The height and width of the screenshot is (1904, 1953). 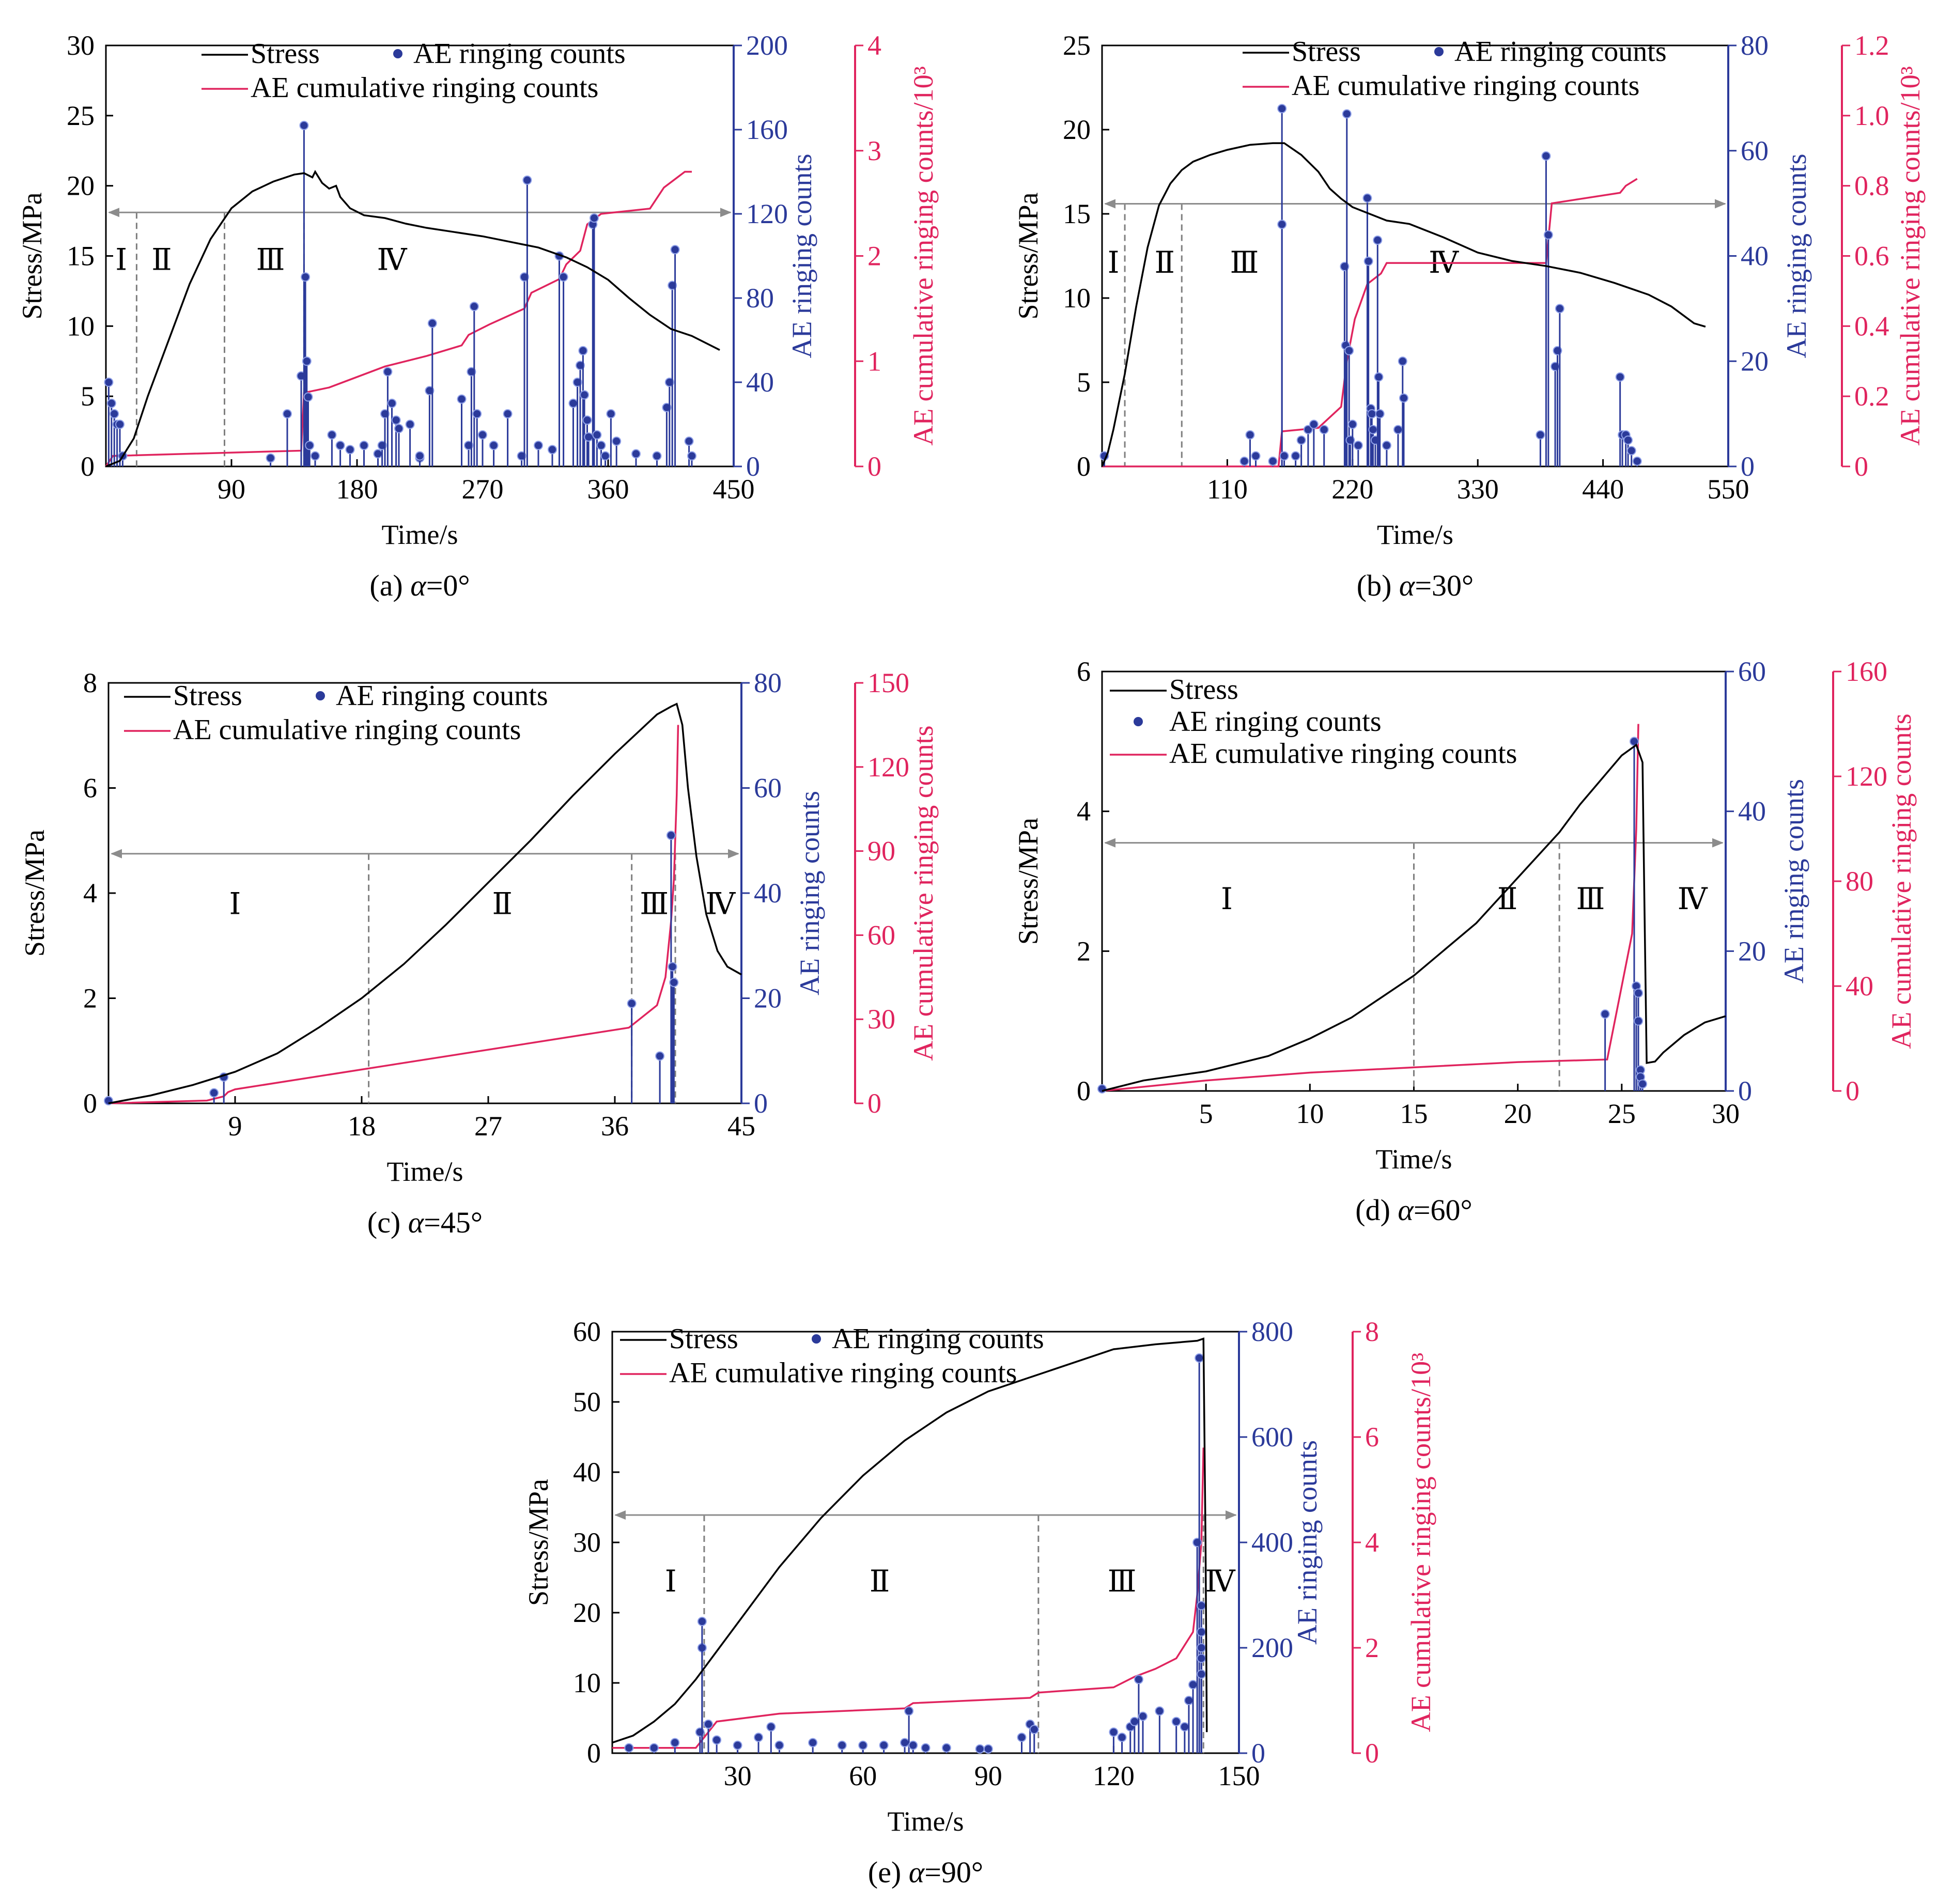 What do you see at coordinates (889, 1872) in the screenshot?
I see `caption-prefix: (e)` at bounding box center [889, 1872].